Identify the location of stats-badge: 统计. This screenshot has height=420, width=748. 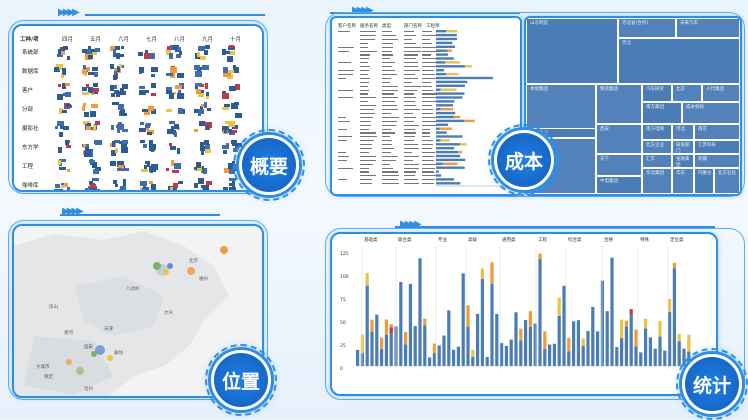
(712, 384).